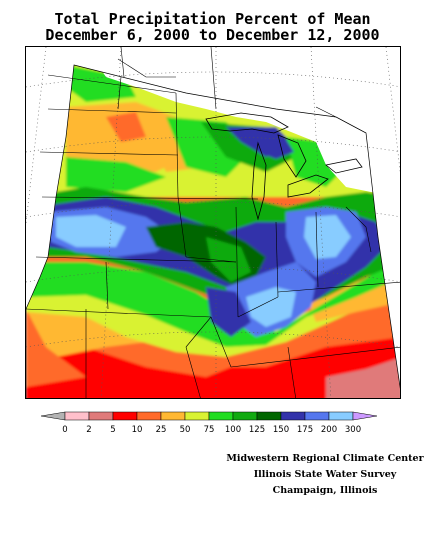 The image size is (425, 550). Describe the element at coordinates (212, 19) in the screenshot. I see `map-title-line1: Total Precipitation Percent of Mean` at that location.